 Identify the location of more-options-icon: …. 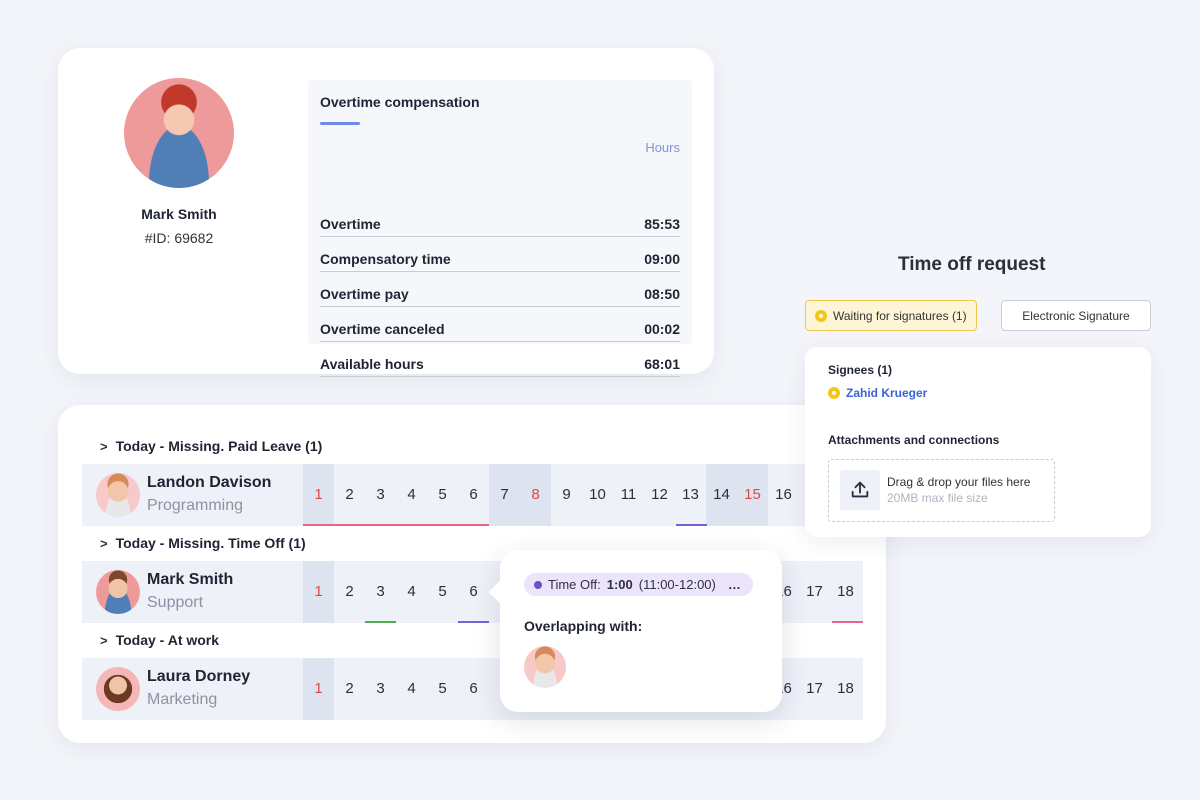
(734, 584).